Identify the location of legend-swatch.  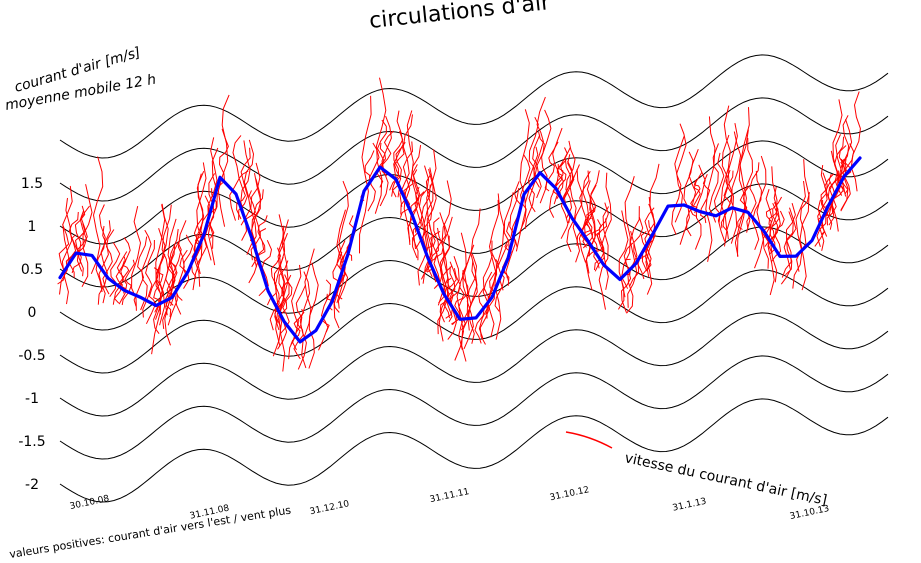
(589, 440).